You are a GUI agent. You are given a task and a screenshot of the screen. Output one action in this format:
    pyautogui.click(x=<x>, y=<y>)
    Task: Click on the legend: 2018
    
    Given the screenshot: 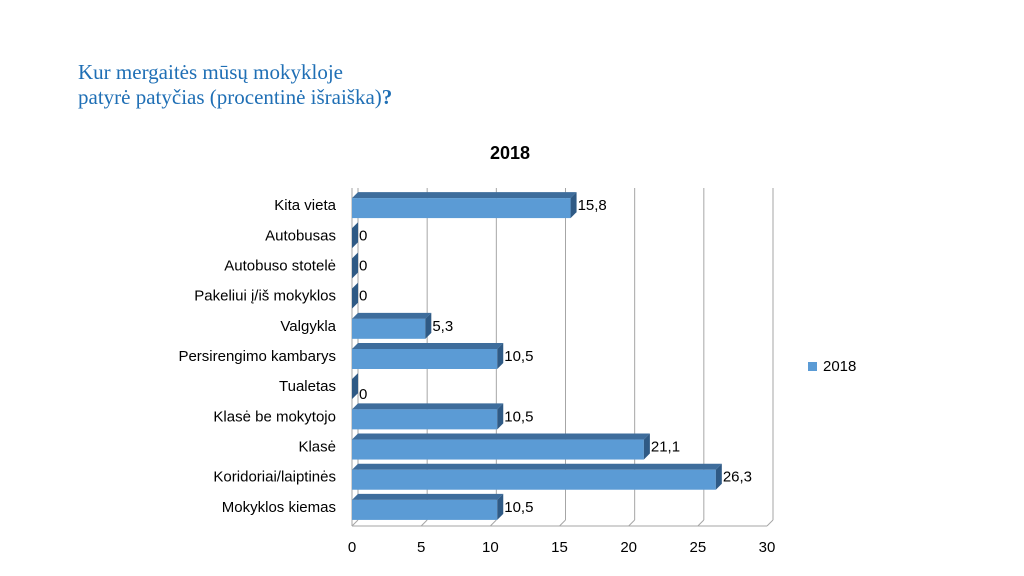 What is the action you would take?
    pyautogui.click(x=832, y=366)
    